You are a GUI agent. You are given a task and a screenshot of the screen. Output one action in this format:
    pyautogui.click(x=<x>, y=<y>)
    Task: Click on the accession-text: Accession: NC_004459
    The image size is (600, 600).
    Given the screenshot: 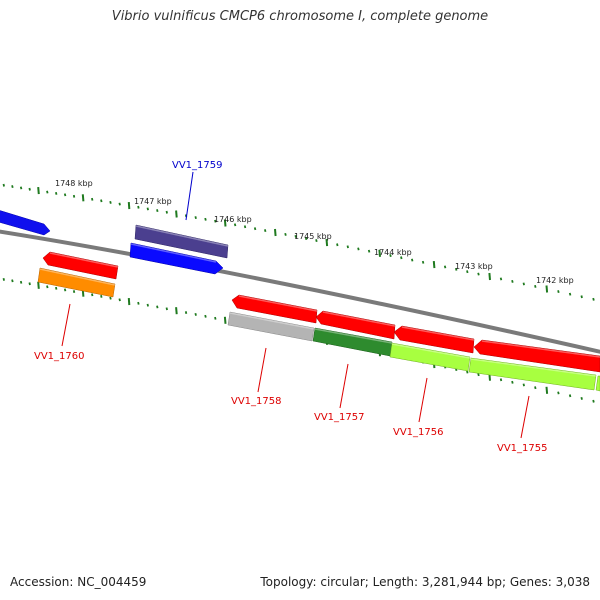 What is the action you would take?
    pyautogui.click(x=78, y=582)
    